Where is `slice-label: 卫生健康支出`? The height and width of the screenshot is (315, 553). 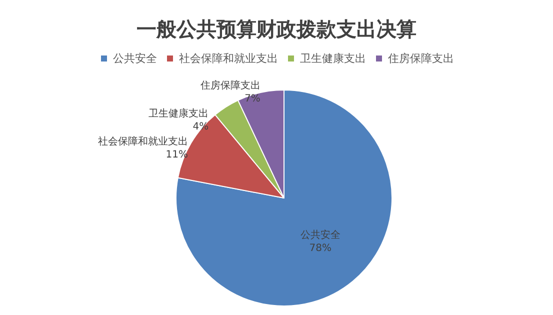 slice-label: 卫生健康支出 is located at coordinates (178, 114).